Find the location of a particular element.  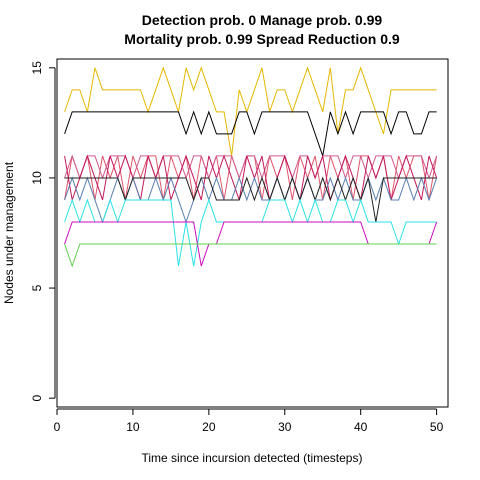

y-tick-label: 15 is located at coordinates (37, 68).